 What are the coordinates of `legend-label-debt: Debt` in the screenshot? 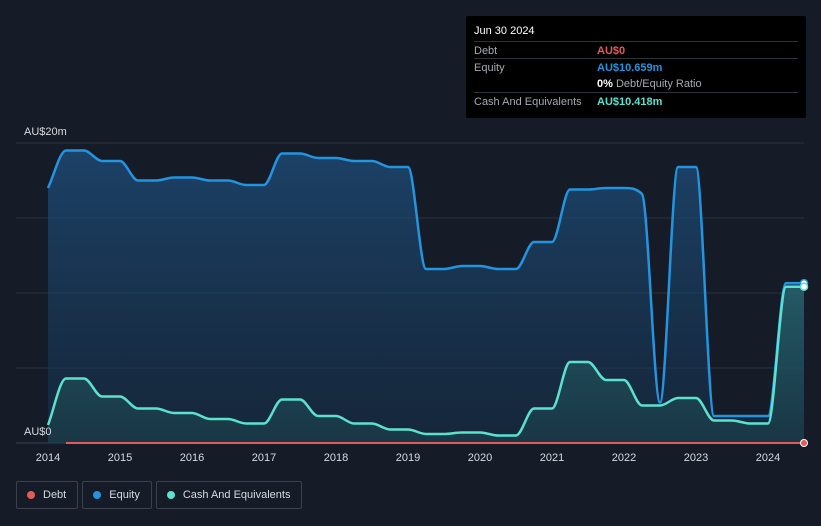 It's located at (55, 495).